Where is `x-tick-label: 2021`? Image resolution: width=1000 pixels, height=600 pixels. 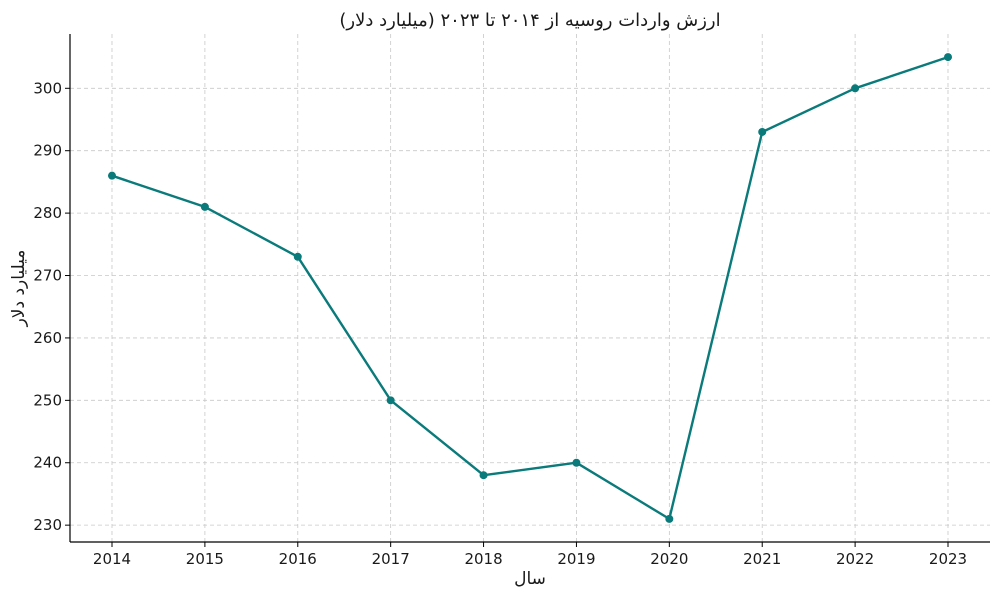
x-tick-label: 2021 is located at coordinates (762, 559).